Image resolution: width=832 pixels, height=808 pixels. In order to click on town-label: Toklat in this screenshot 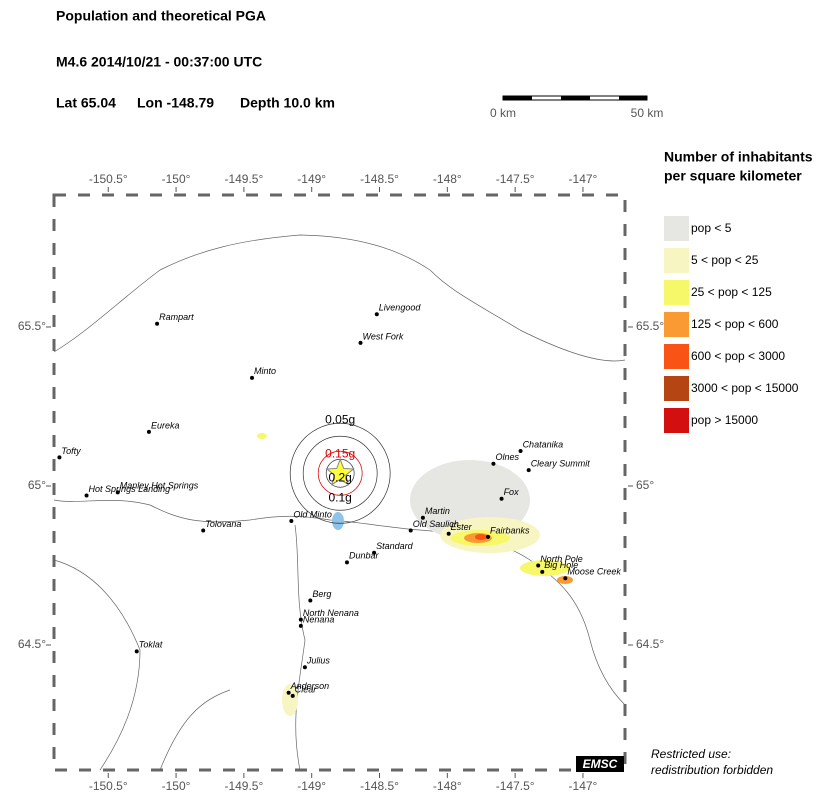, I will do `click(151, 645)`.